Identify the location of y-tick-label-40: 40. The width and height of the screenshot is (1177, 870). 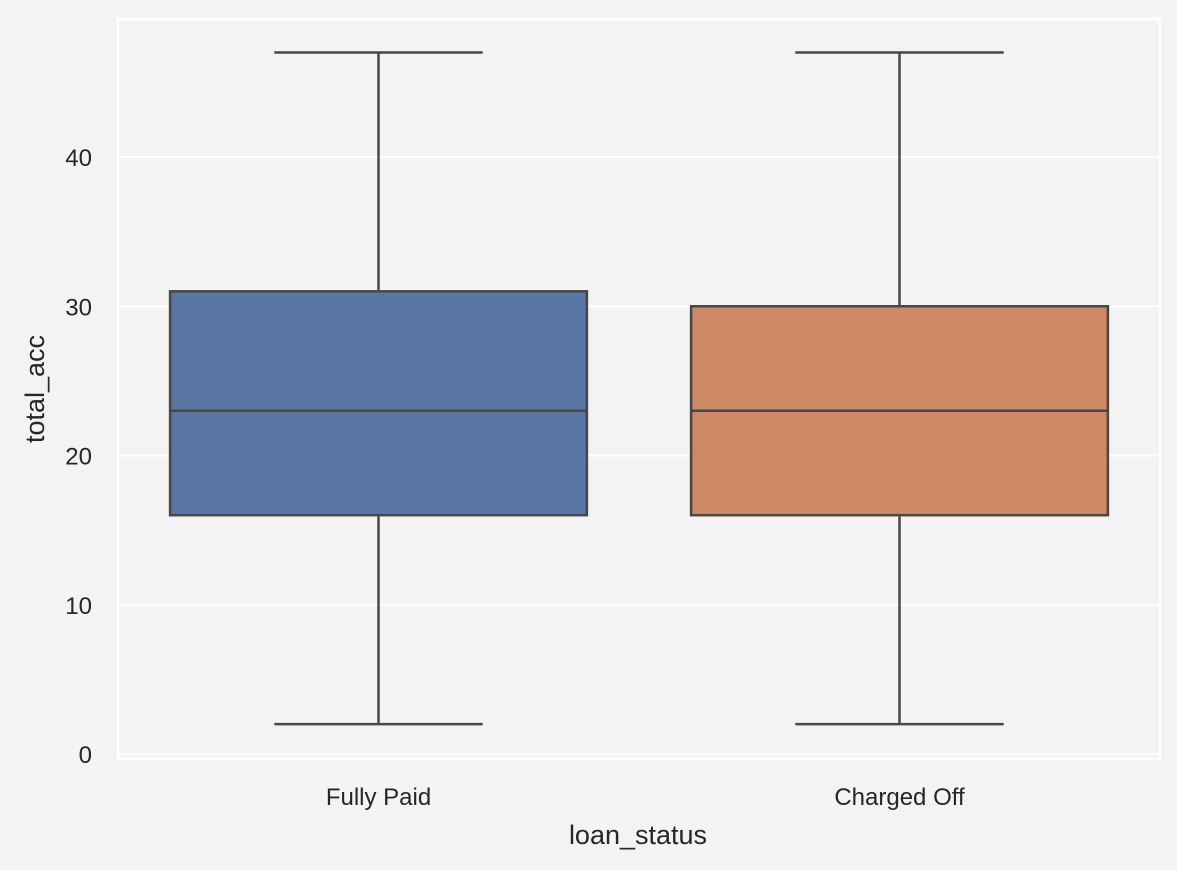
(78, 158).